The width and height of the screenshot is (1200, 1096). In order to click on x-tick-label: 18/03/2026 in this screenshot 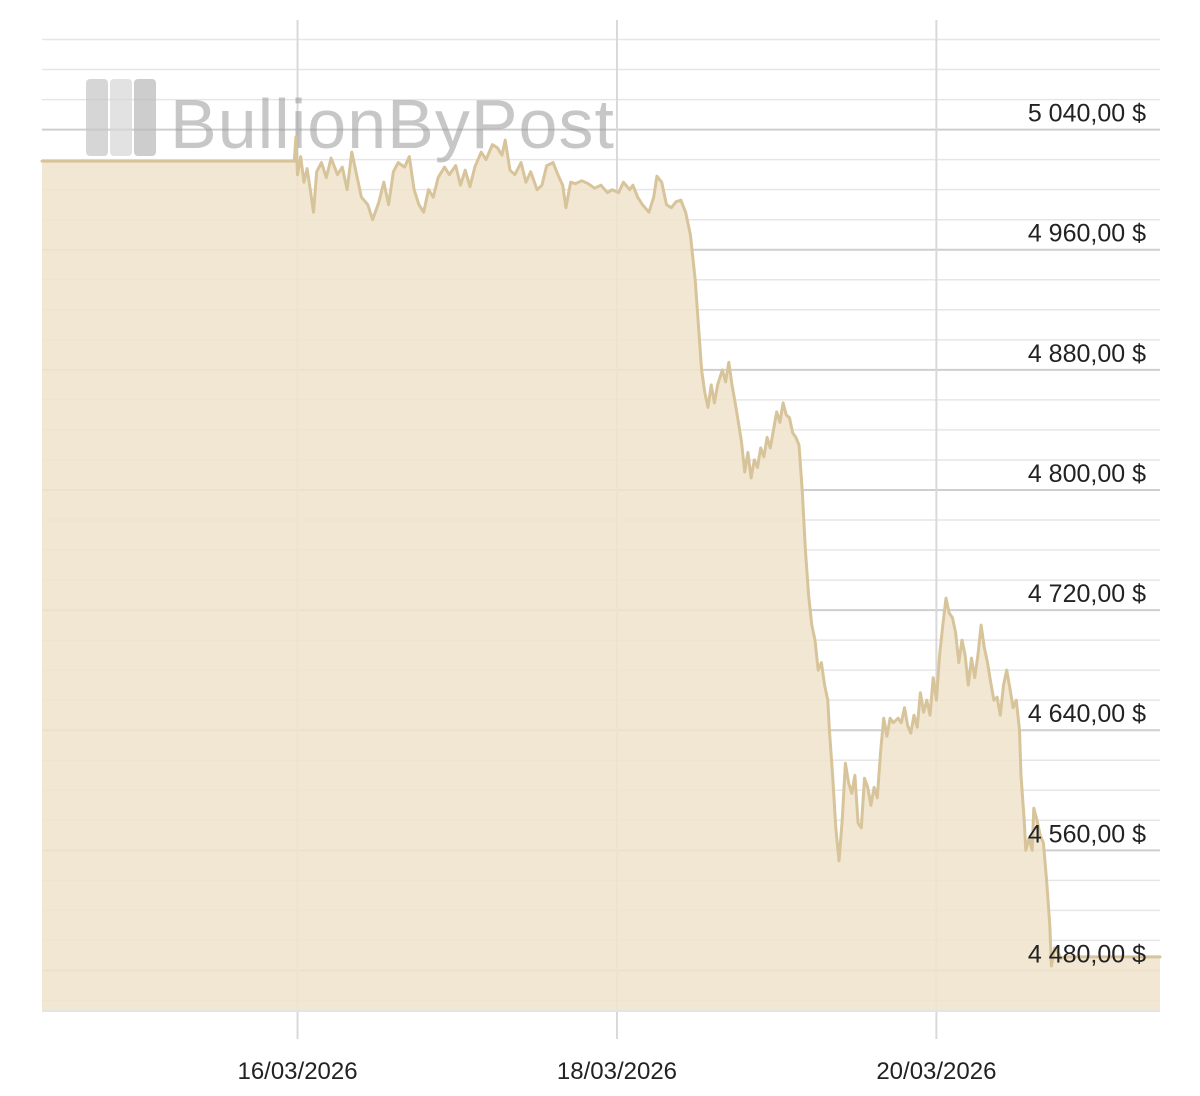, I will do `click(617, 1071)`.